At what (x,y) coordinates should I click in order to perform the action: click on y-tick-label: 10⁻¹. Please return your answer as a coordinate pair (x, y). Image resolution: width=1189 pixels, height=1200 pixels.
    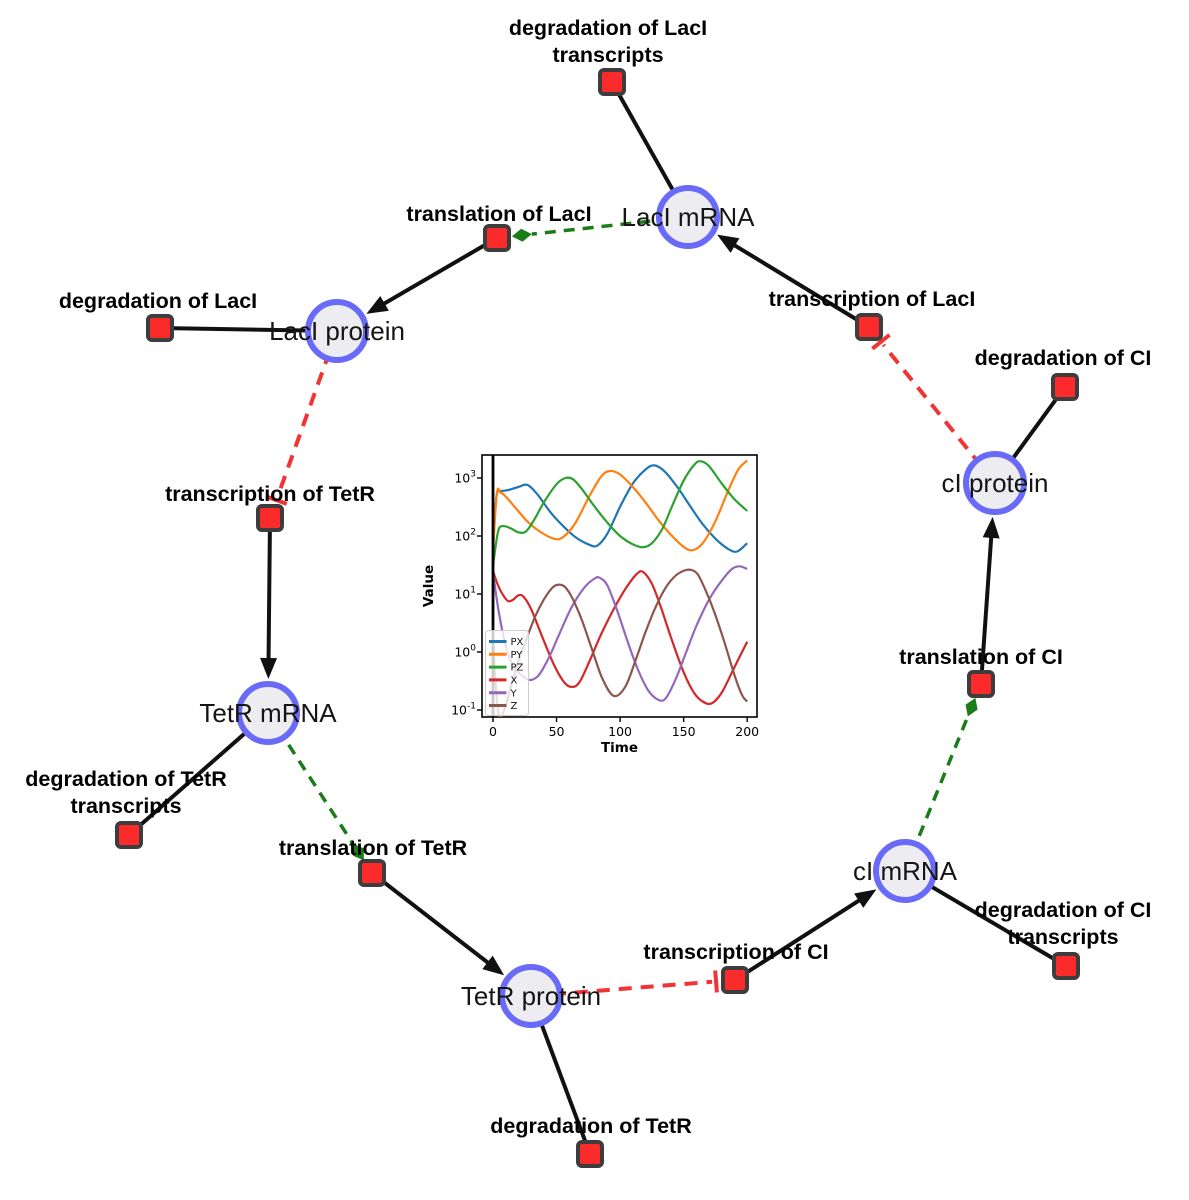
    Looking at the image, I should click on (463, 710).